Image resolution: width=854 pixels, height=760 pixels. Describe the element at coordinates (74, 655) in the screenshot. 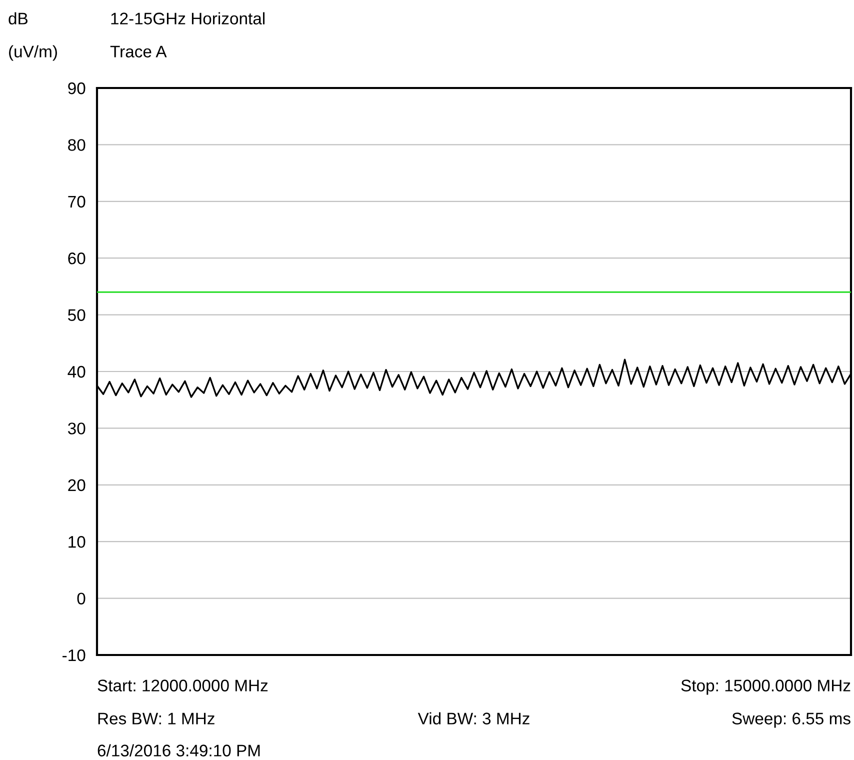

I see `y-tick-label: -10` at that location.